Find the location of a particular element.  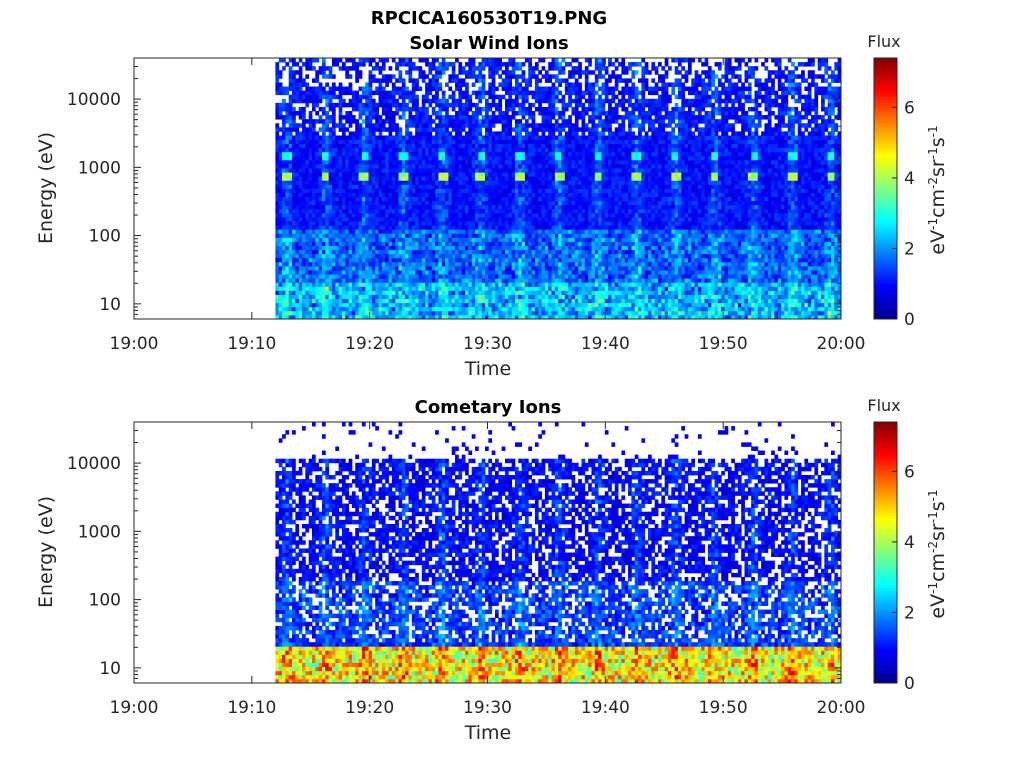

figure-title: RPCICA160530T19.PNG is located at coordinates (489, 18).